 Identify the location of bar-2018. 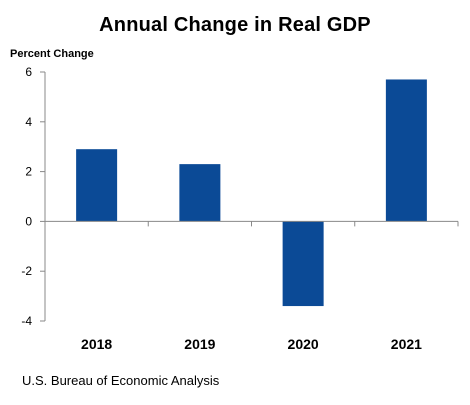
(97, 185).